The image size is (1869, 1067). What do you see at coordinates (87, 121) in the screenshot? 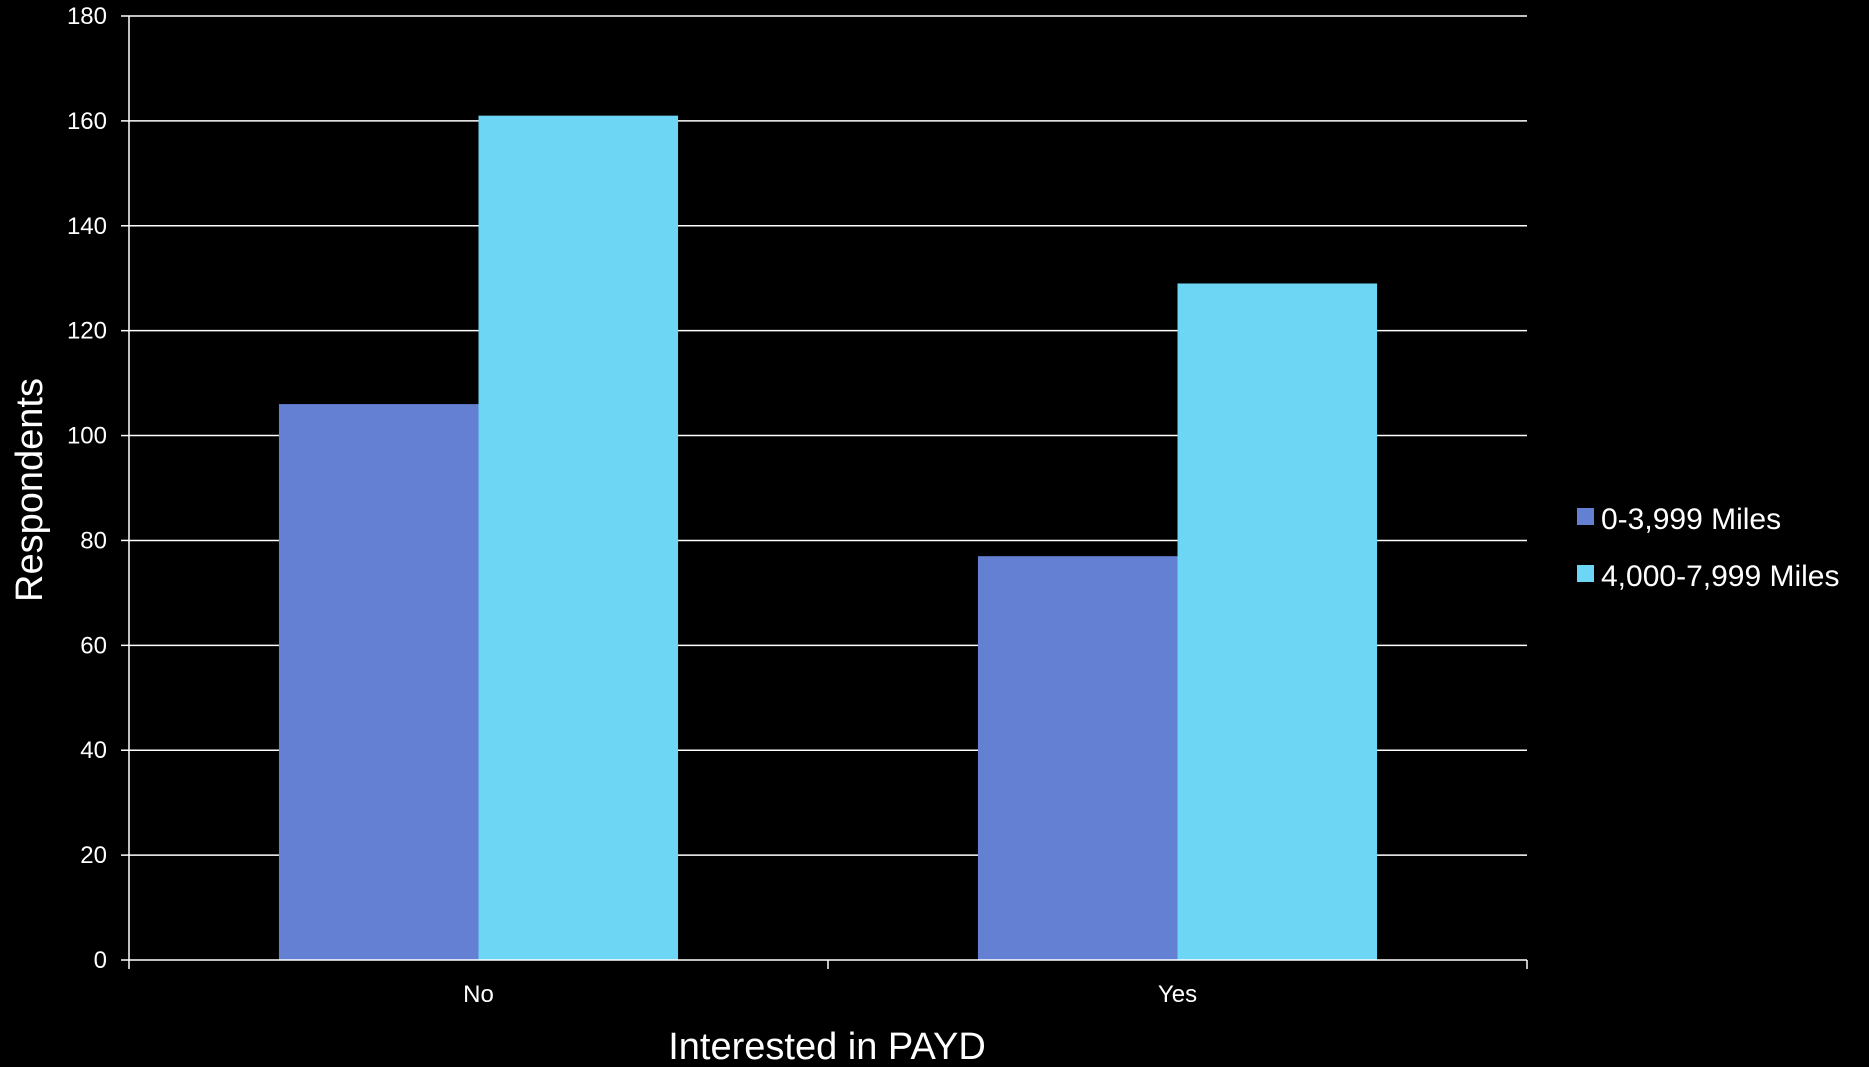
I see `y-tick-label: 160` at bounding box center [87, 121].